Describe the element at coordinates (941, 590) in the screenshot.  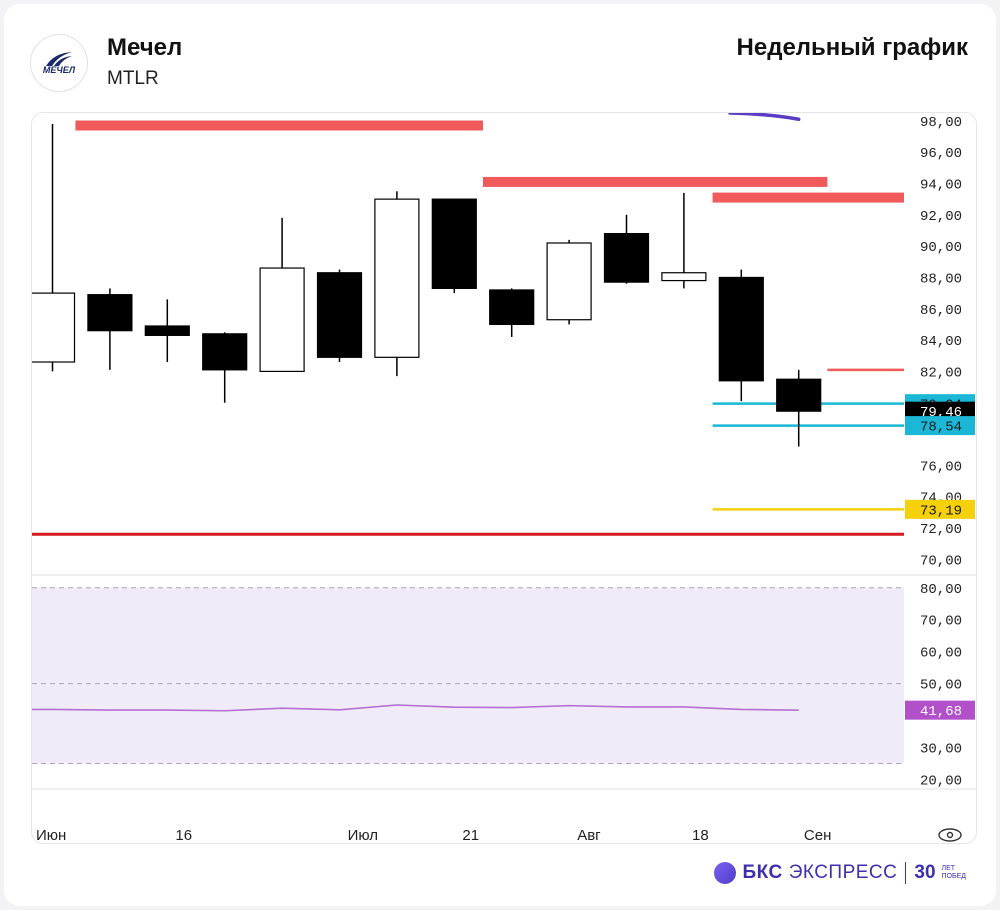
I see `rsi-tick-label: 80,00` at that location.